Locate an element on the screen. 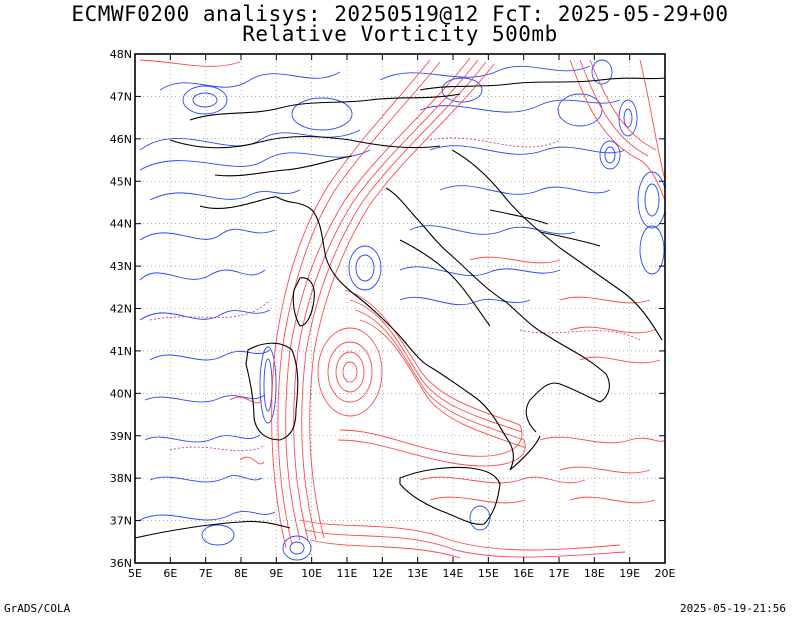 The image size is (800, 618). lat-tick-label: 42N is located at coordinates (121, 309).